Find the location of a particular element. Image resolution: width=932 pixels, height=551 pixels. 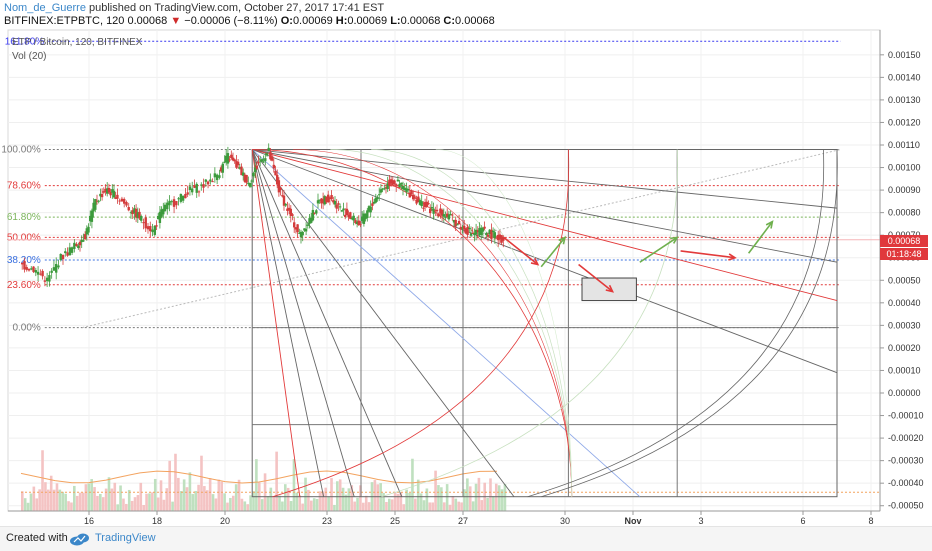

high-label: H: is located at coordinates (341, 21).